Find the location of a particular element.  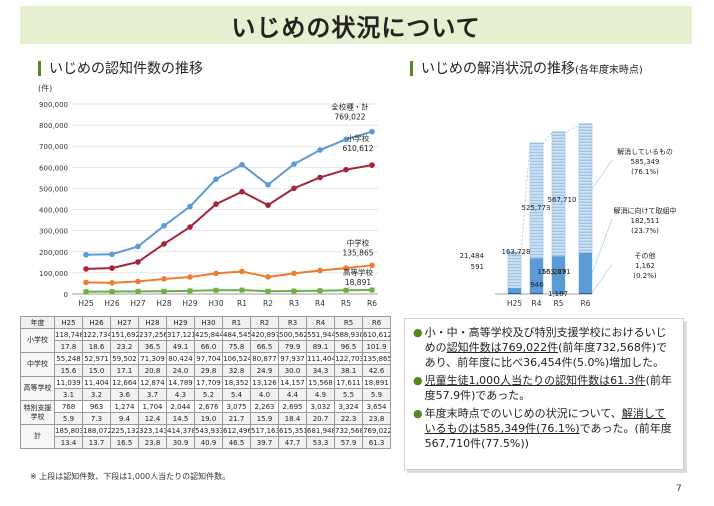

table-row-label: 高等学校 is located at coordinates (37, 388).